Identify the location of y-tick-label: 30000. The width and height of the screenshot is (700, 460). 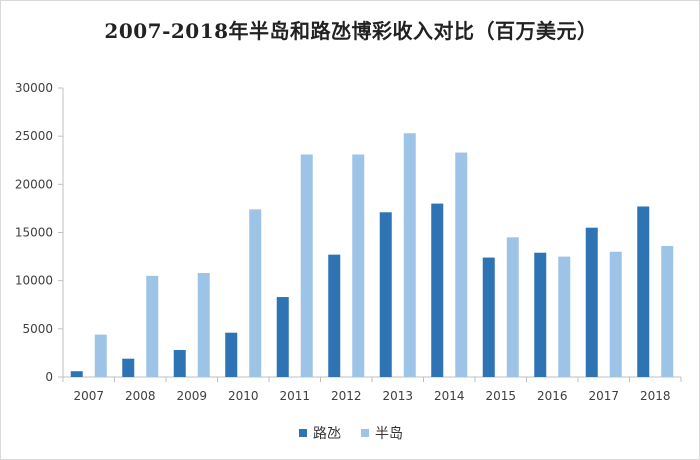
(34, 88).